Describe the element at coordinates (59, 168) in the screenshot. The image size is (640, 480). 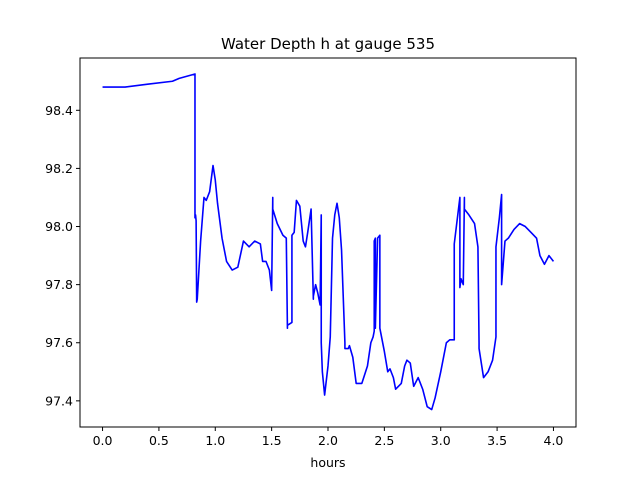
I see `y-tick-label: 98.2` at that location.